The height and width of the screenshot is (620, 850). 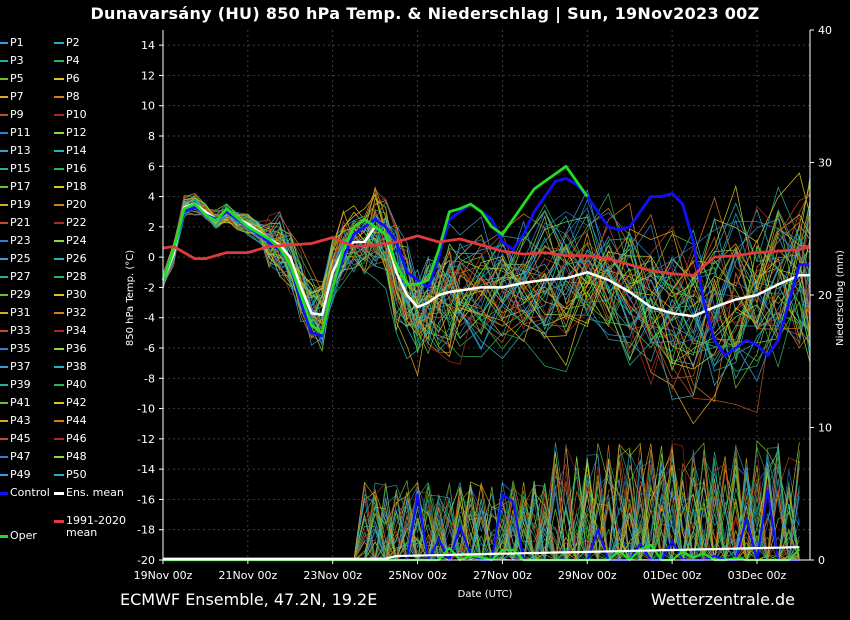 What do you see at coordinates (76, 258) in the screenshot?
I see `legend-label: P26` at bounding box center [76, 258].